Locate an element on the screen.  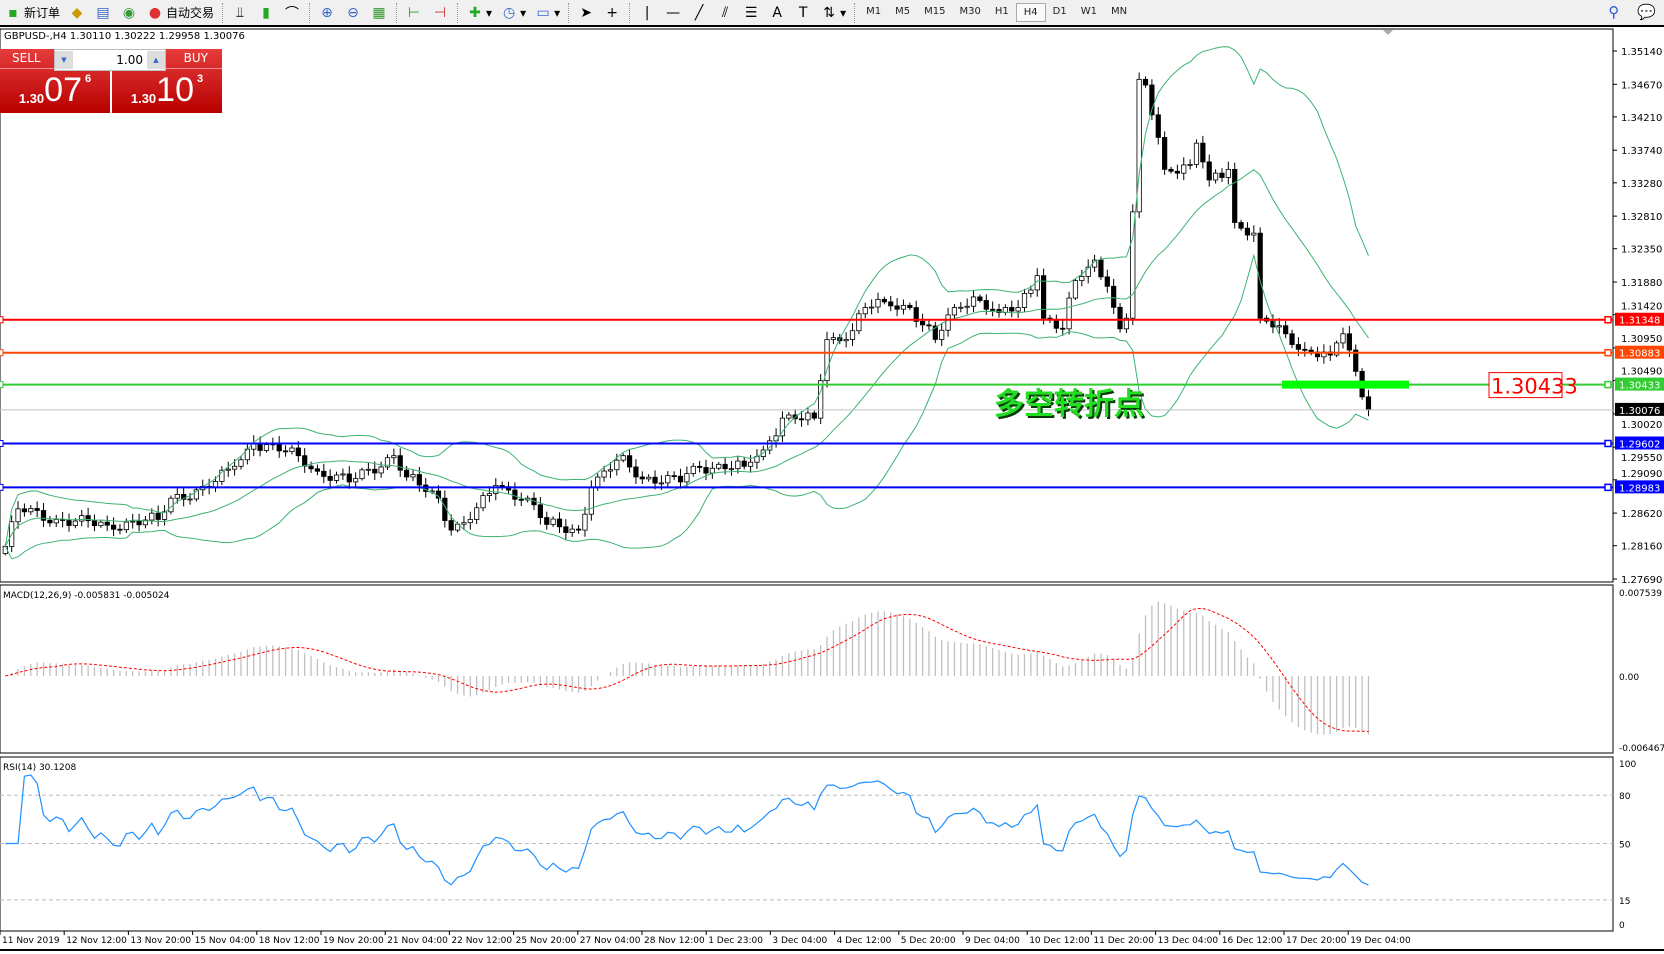
time-axis-label: 9 Dec 04:00 is located at coordinates (992, 941).